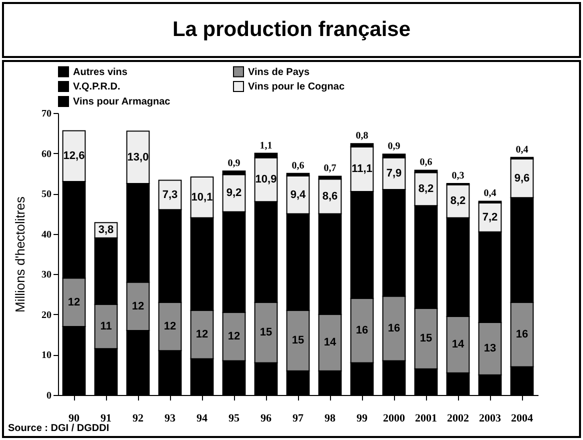 This screenshot has height=440, width=583. Describe the element at coordinates (490, 418) in the screenshot. I see `x-tick-label: 2003` at that location.